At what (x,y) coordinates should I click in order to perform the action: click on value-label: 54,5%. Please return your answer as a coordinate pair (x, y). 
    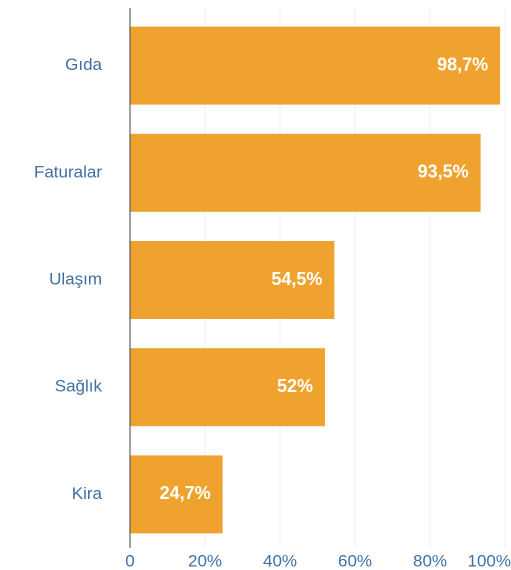
    Looking at the image, I should click on (296, 279).